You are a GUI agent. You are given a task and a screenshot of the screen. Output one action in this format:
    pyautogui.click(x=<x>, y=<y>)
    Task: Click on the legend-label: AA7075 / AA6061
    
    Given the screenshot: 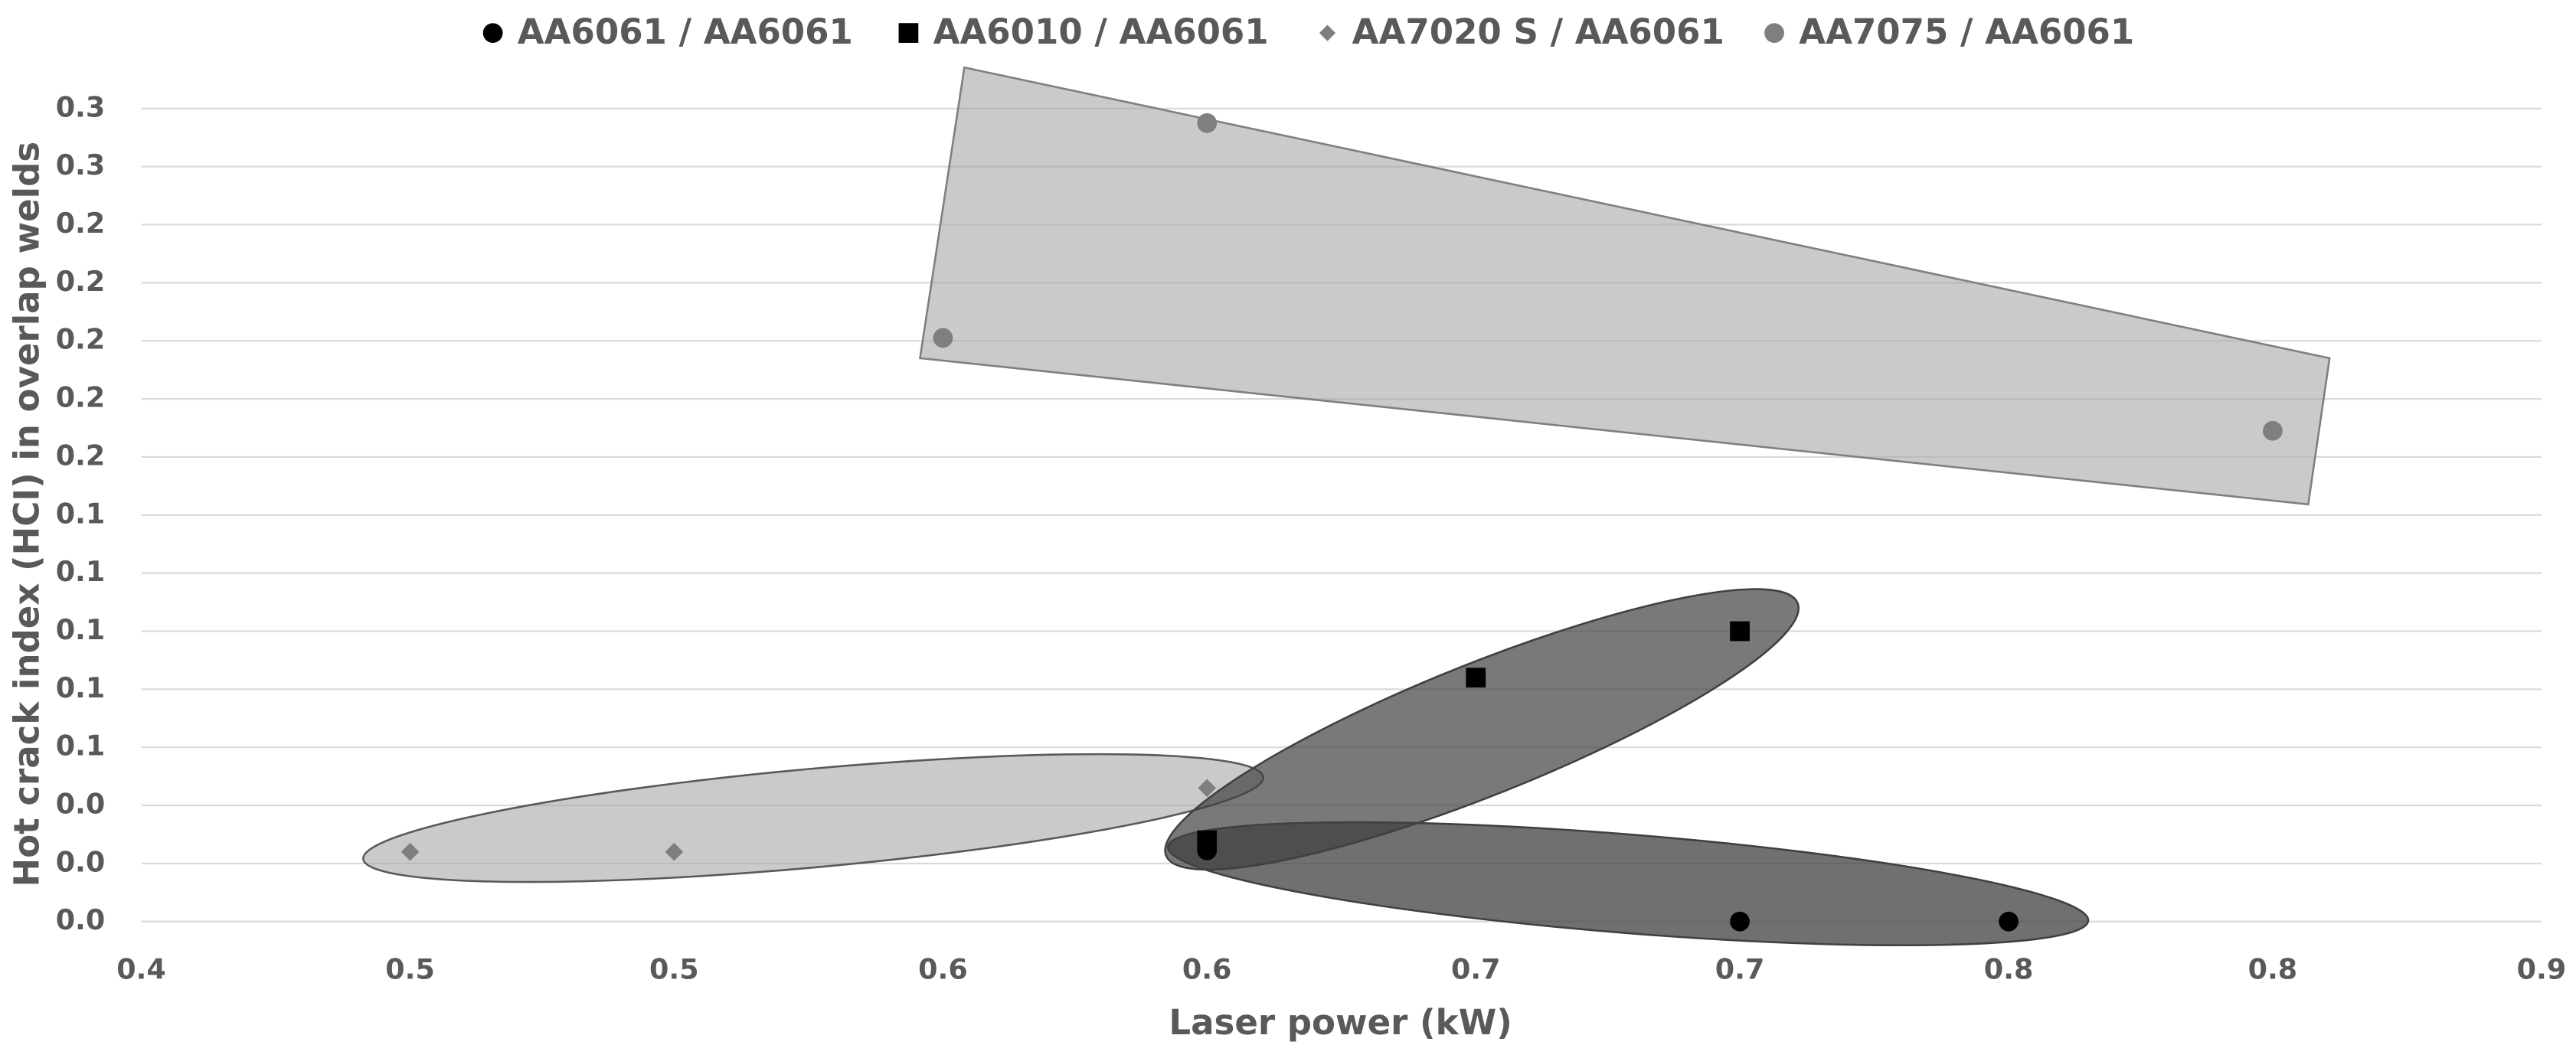 What is the action you would take?
    pyautogui.click(x=1966, y=32)
    